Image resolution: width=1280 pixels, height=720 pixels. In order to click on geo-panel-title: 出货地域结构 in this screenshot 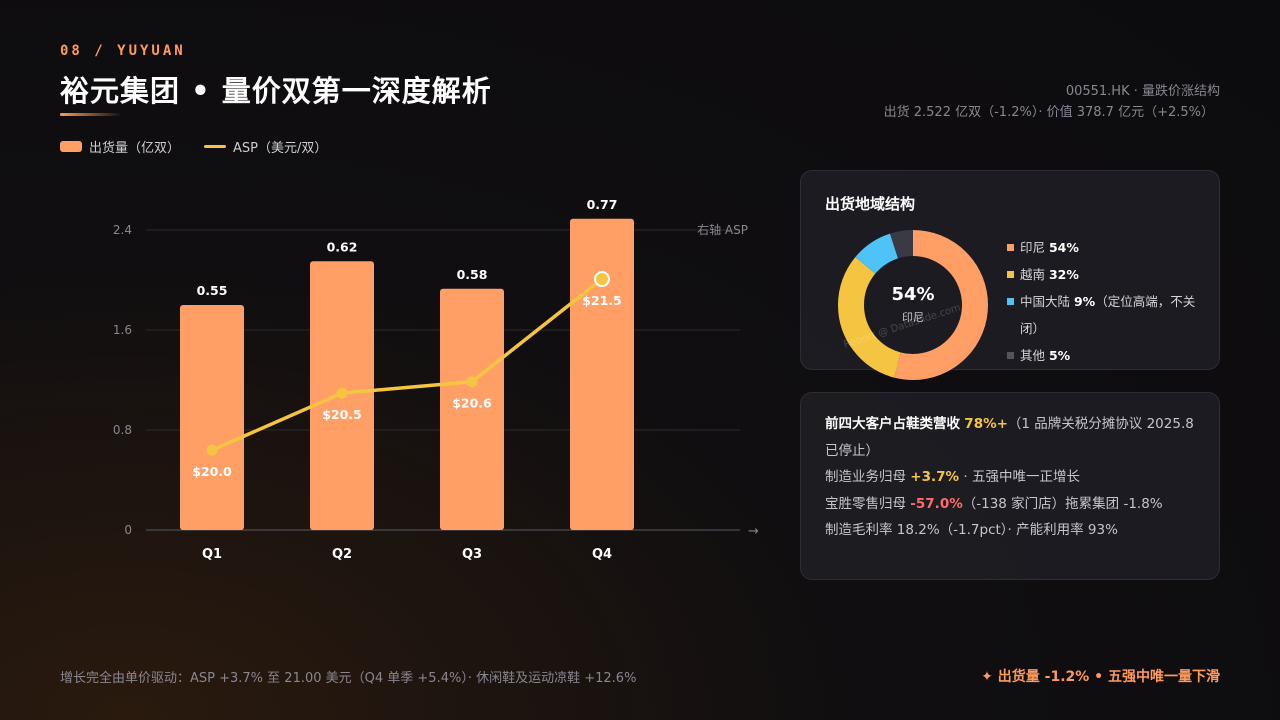, I will do `click(870, 204)`.